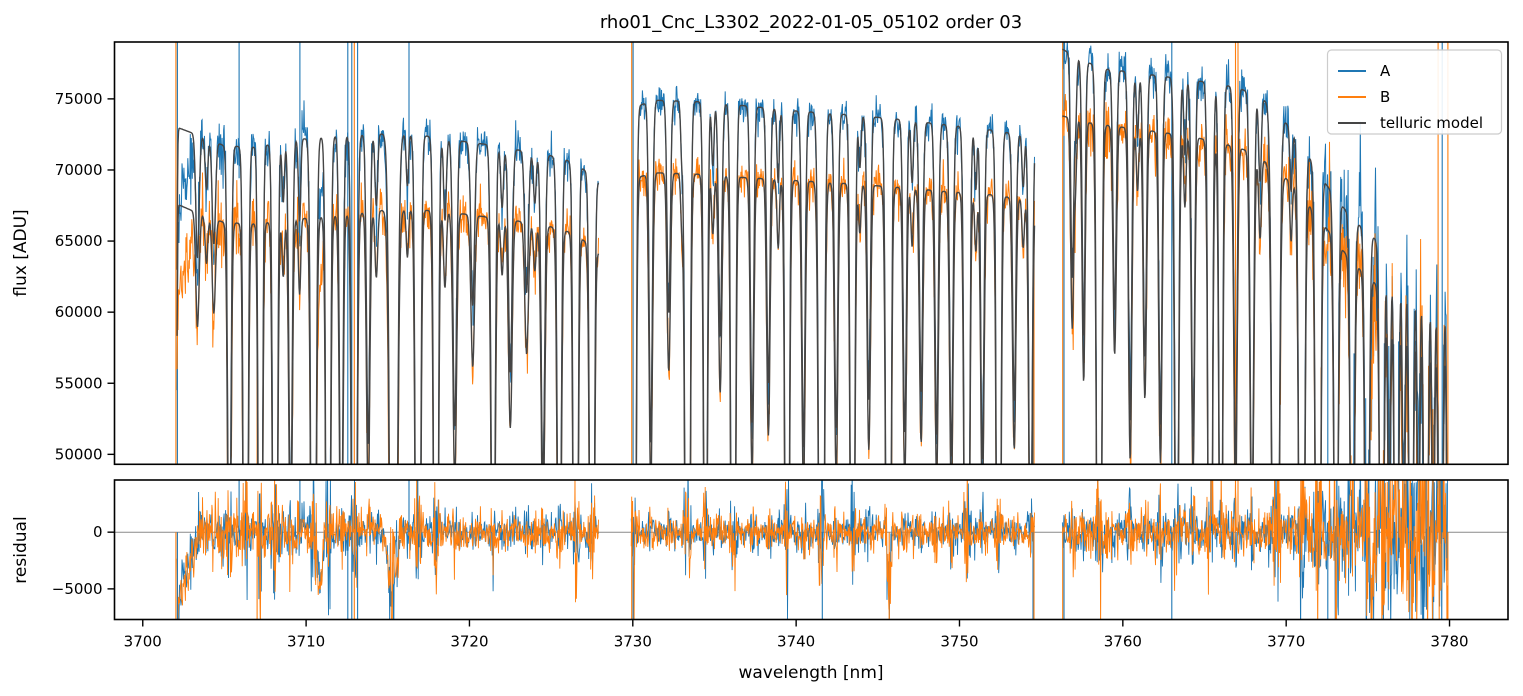  Describe the element at coordinates (633, 642) in the screenshot. I see `x-tick-label: 3730` at that location.